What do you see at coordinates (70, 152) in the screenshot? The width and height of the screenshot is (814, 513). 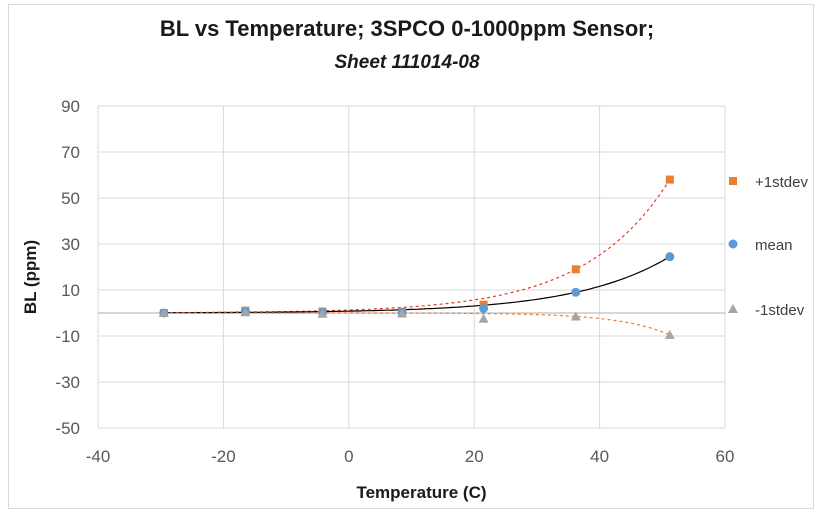 I see `y-tick-label: 70` at bounding box center [70, 152].